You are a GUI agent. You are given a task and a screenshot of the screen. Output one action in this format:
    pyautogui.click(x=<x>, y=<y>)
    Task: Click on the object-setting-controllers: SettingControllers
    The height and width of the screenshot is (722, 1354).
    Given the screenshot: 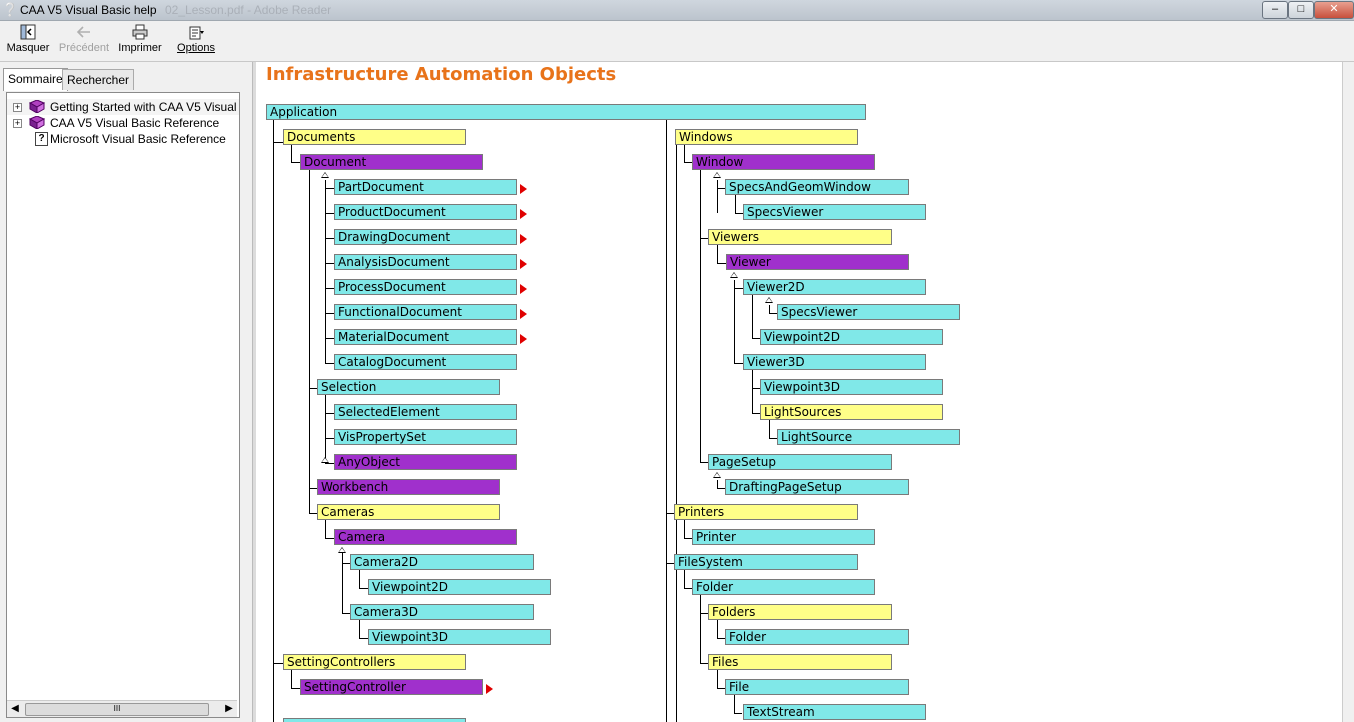 What is the action you would take?
    pyautogui.click(x=374, y=662)
    